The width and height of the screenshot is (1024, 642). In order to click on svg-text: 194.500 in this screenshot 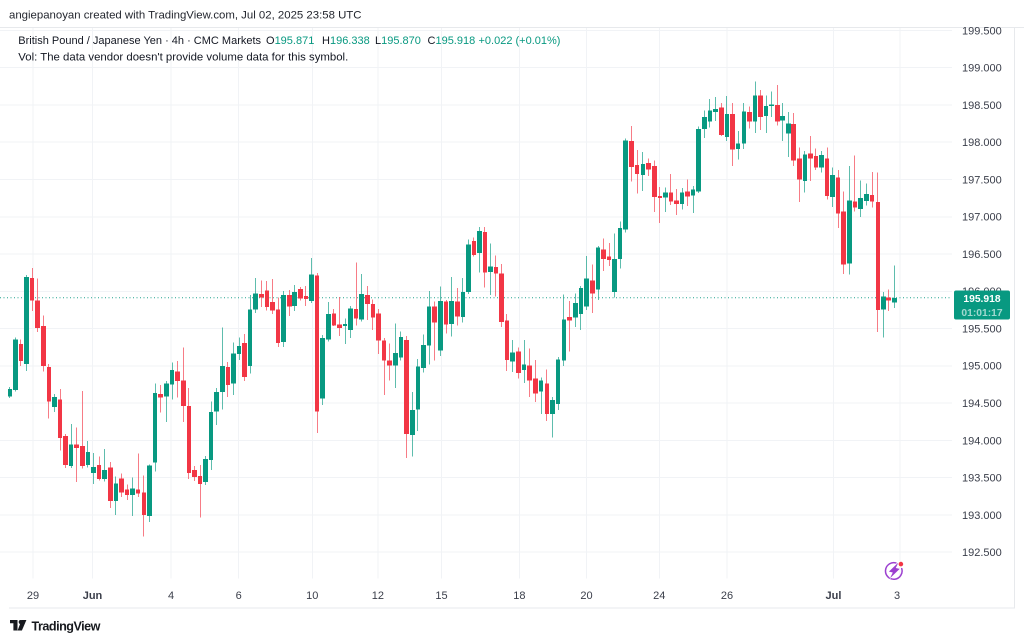, I will do `click(982, 404)`.